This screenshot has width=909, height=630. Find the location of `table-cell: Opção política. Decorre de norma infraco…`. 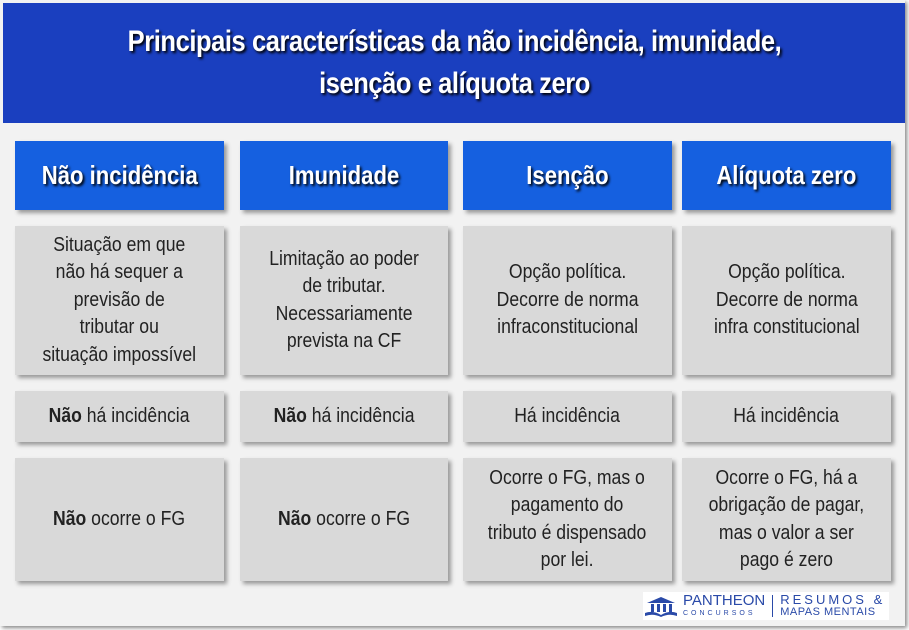

table-cell: Opção política. Decorre de norma infraco… is located at coordinates (567, 300).